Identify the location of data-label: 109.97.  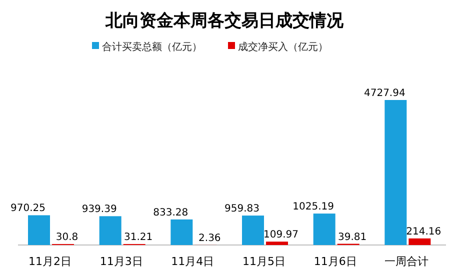
(281, 235).